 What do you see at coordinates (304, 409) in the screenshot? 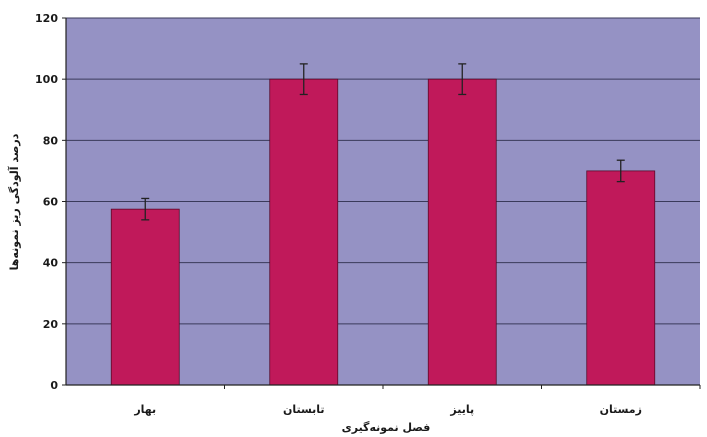
I see `x-category-label: تابستان` at bounding box center [304, 409].